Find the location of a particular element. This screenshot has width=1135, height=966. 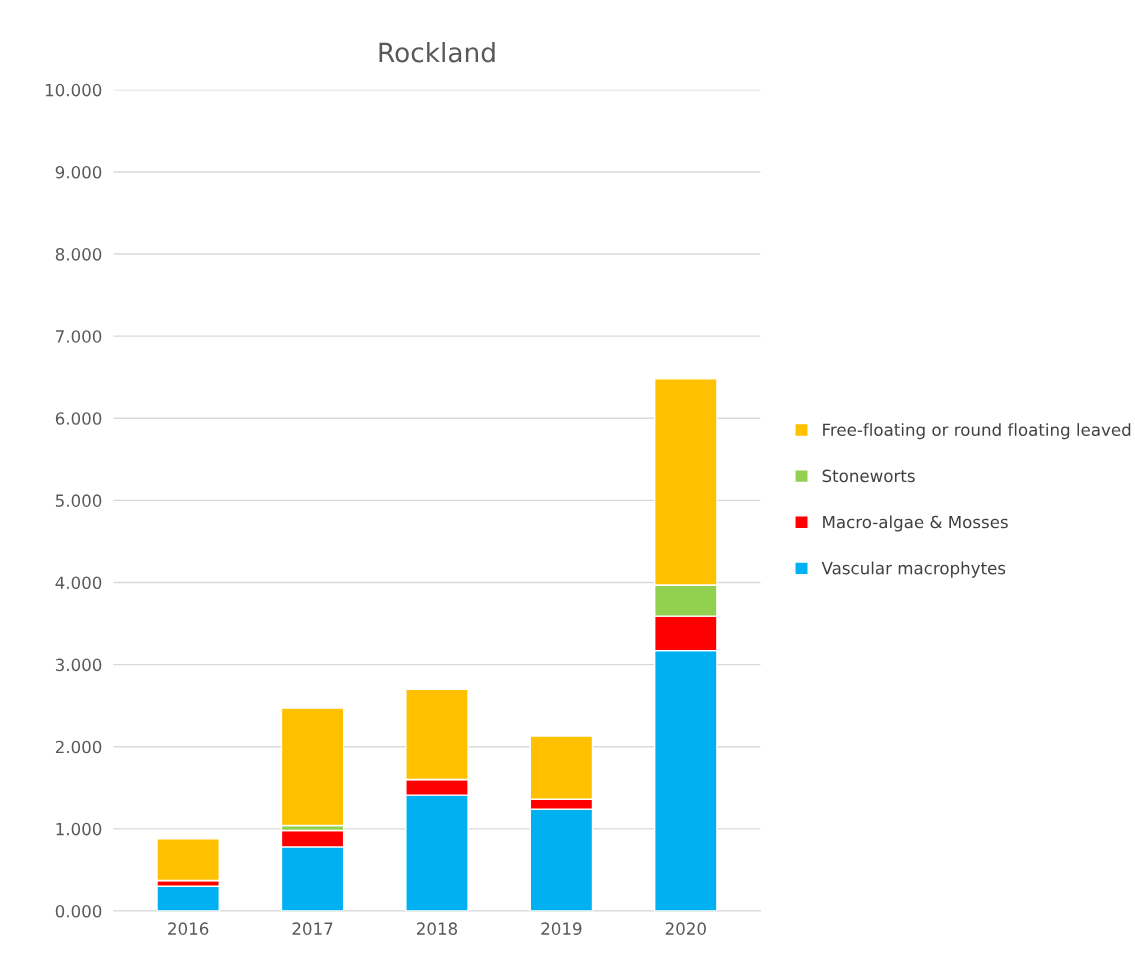

y-tick-label: 9.000 is located at coordinates (78, 172).